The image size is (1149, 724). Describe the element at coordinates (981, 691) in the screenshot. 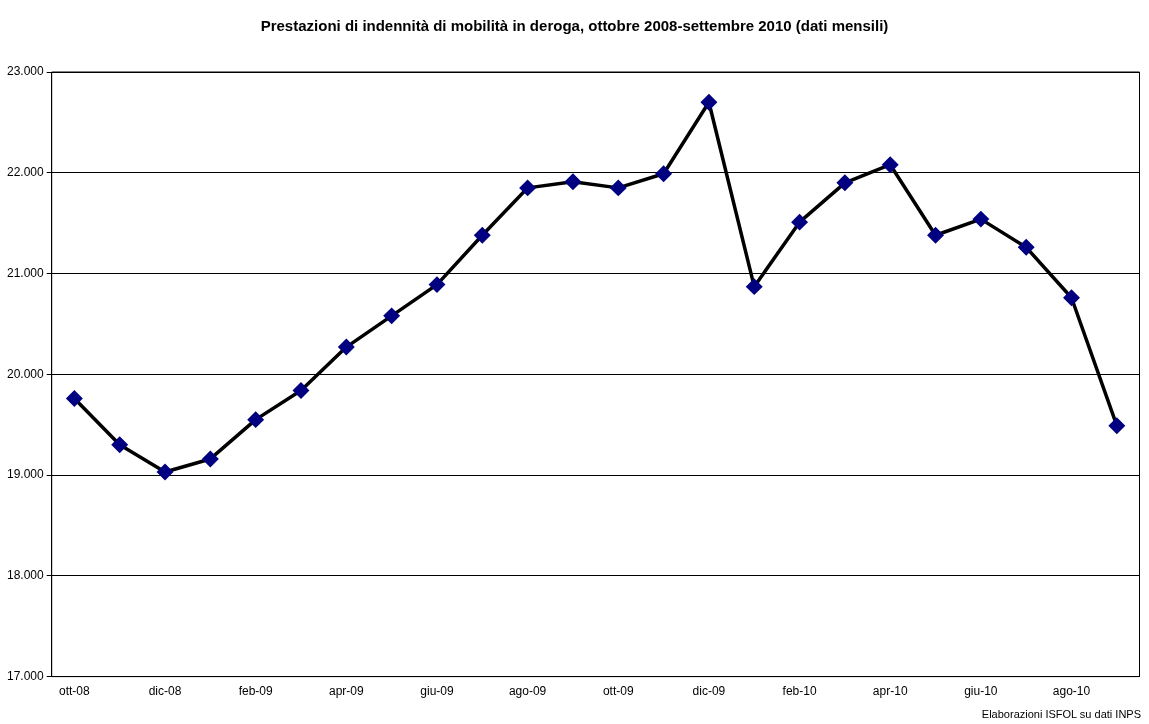

I see `x-tick-label: giu-10` at that location.